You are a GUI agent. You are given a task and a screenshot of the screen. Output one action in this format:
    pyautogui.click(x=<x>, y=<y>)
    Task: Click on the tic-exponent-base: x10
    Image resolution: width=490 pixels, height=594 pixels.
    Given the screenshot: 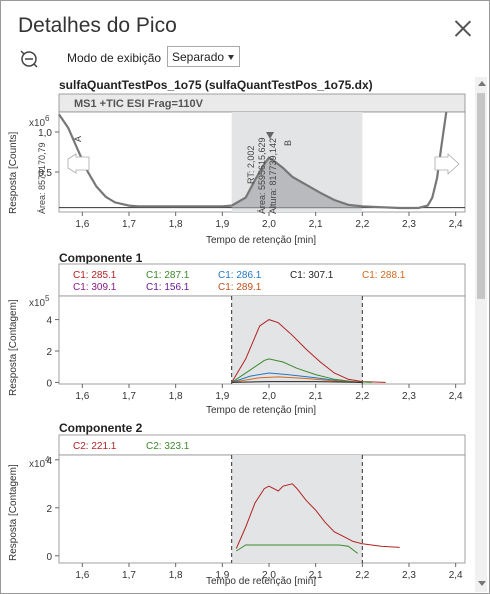 What is the action you would take?
    pyautogui.click(x=37, y=123)
    